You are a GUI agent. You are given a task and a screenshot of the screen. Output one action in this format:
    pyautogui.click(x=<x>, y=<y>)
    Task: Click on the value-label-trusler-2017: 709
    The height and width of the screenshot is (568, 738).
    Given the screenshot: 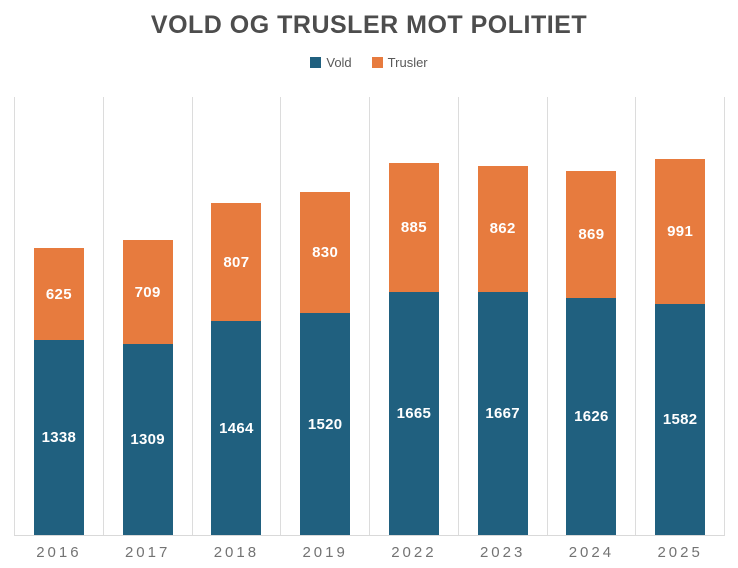 What is the action you would take?
    pyautogui.click(x=147, y=292)
    